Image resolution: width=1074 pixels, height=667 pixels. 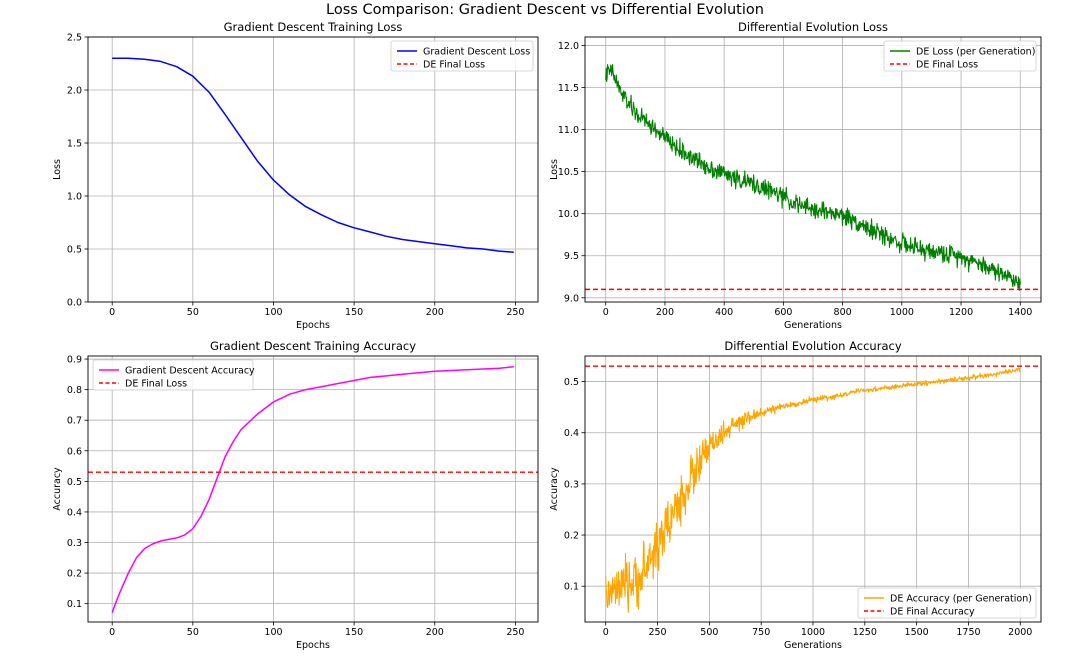 What do you see at coordinates (74, 390) in the screenshot?
I see `y-tick-label: 0.8` at bounding box center [74, 390].